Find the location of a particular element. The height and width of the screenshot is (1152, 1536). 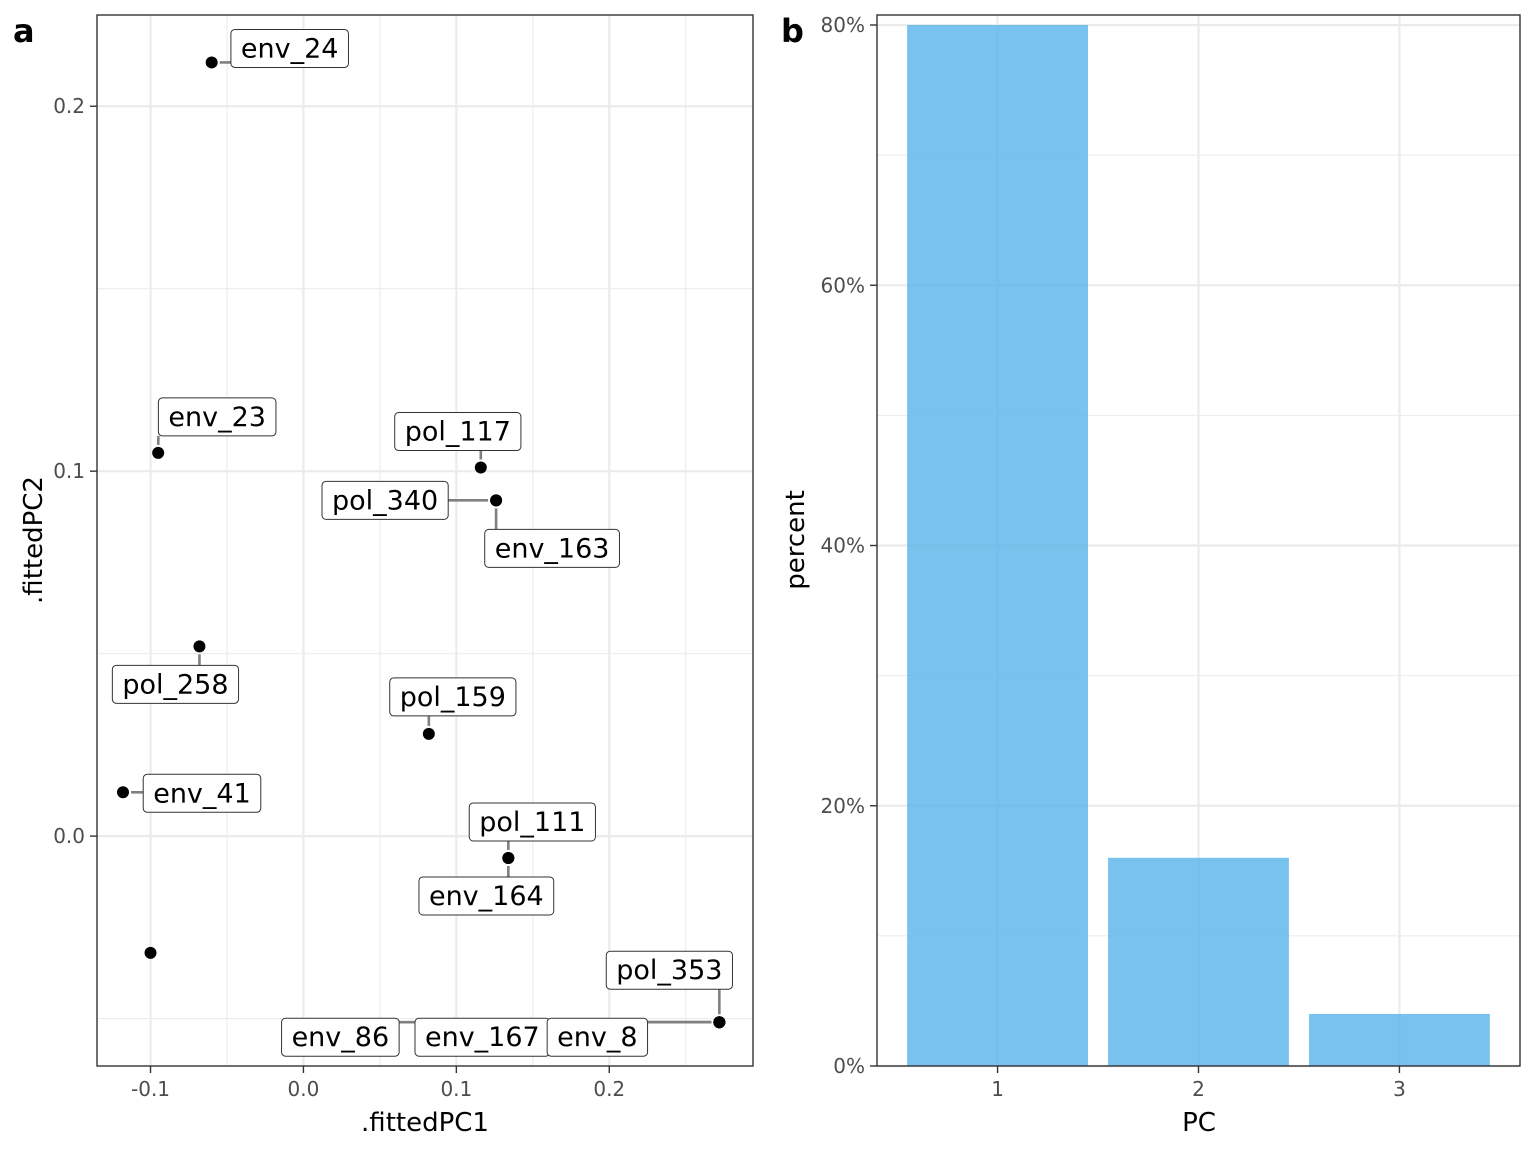

point-label-text: pol_111 is located at coordinates (532, 822).